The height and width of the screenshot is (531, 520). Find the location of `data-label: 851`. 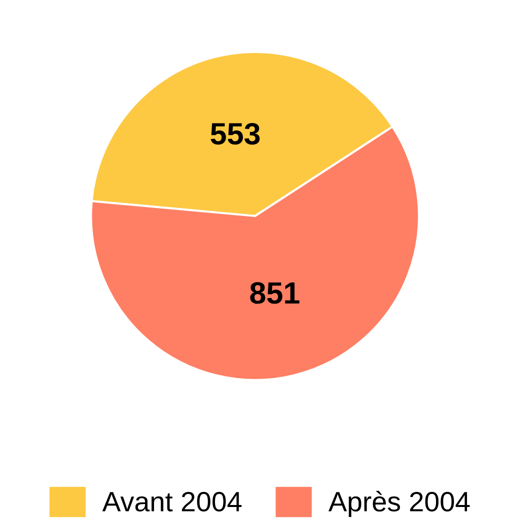

data-label: 851 is located at coordinates (275, 293).